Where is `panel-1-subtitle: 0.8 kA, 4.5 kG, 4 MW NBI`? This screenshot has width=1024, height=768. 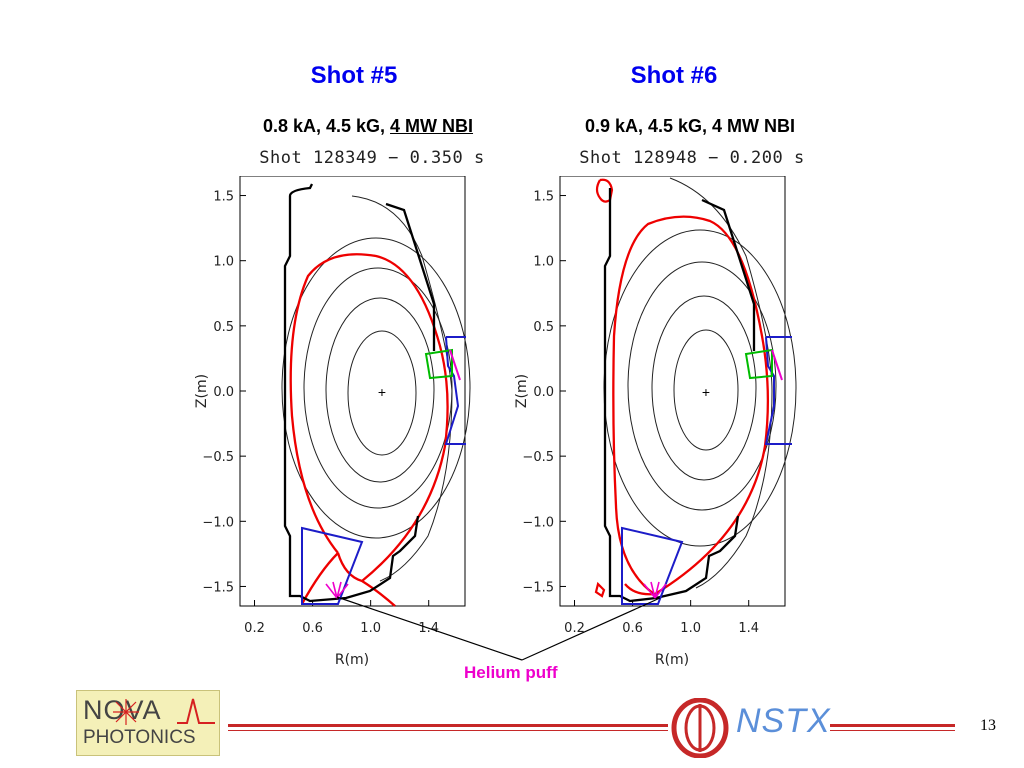 panel-1-subtitle: 0.8 kA, 4.5 kG, 4 MW NBI is located at coordinates (368, 126).